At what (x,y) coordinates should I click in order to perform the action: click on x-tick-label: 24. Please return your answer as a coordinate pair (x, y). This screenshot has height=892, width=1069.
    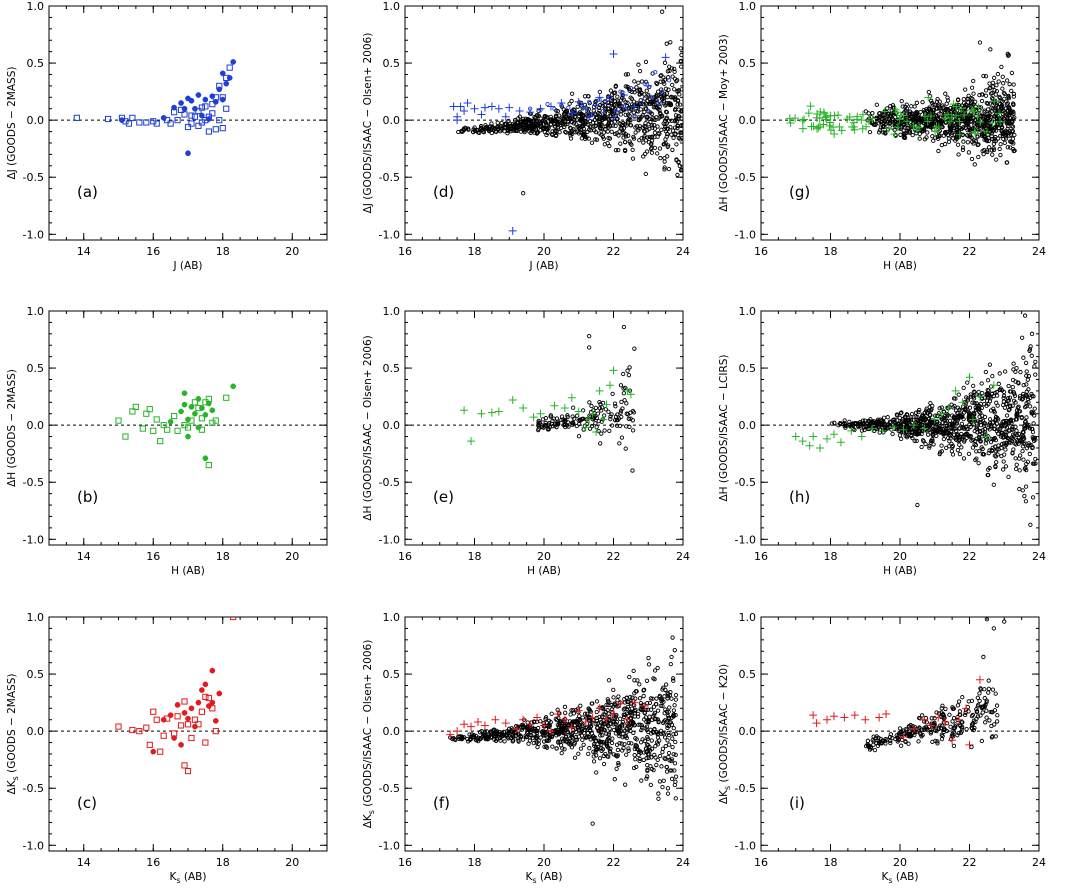
    Looking at the image, I should click on (683, 251).